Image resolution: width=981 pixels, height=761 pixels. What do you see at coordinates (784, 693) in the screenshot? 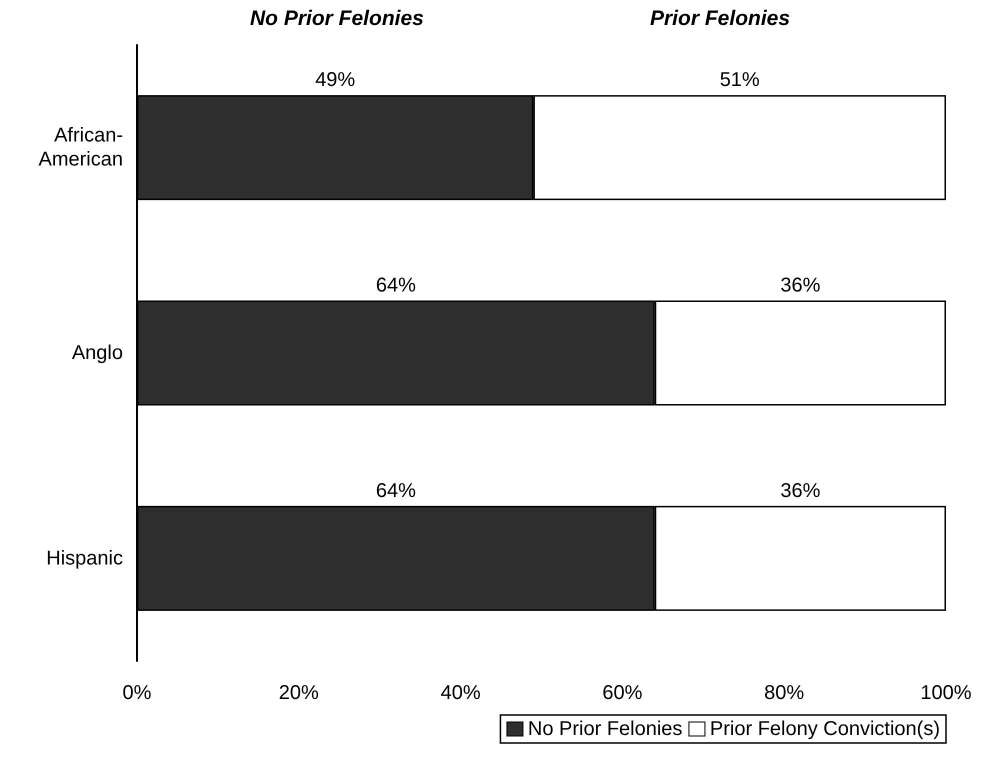
I see `x-tick-label: 80%` at bounding box center [784, 693].